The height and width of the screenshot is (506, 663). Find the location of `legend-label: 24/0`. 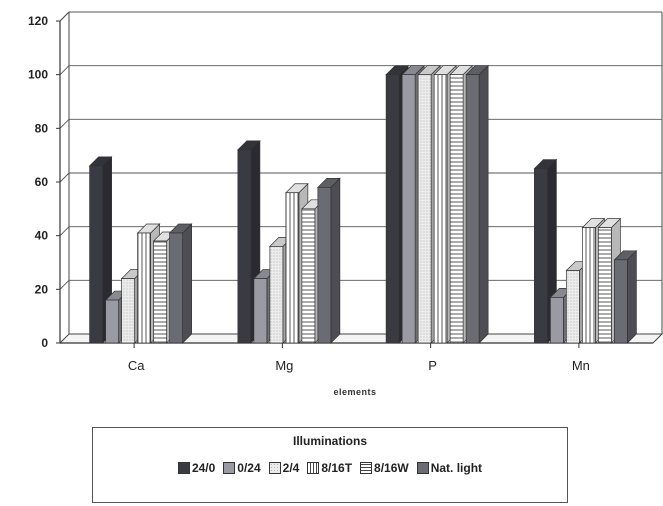

legend-label: 24/0 is located at coordinates (203, 468).